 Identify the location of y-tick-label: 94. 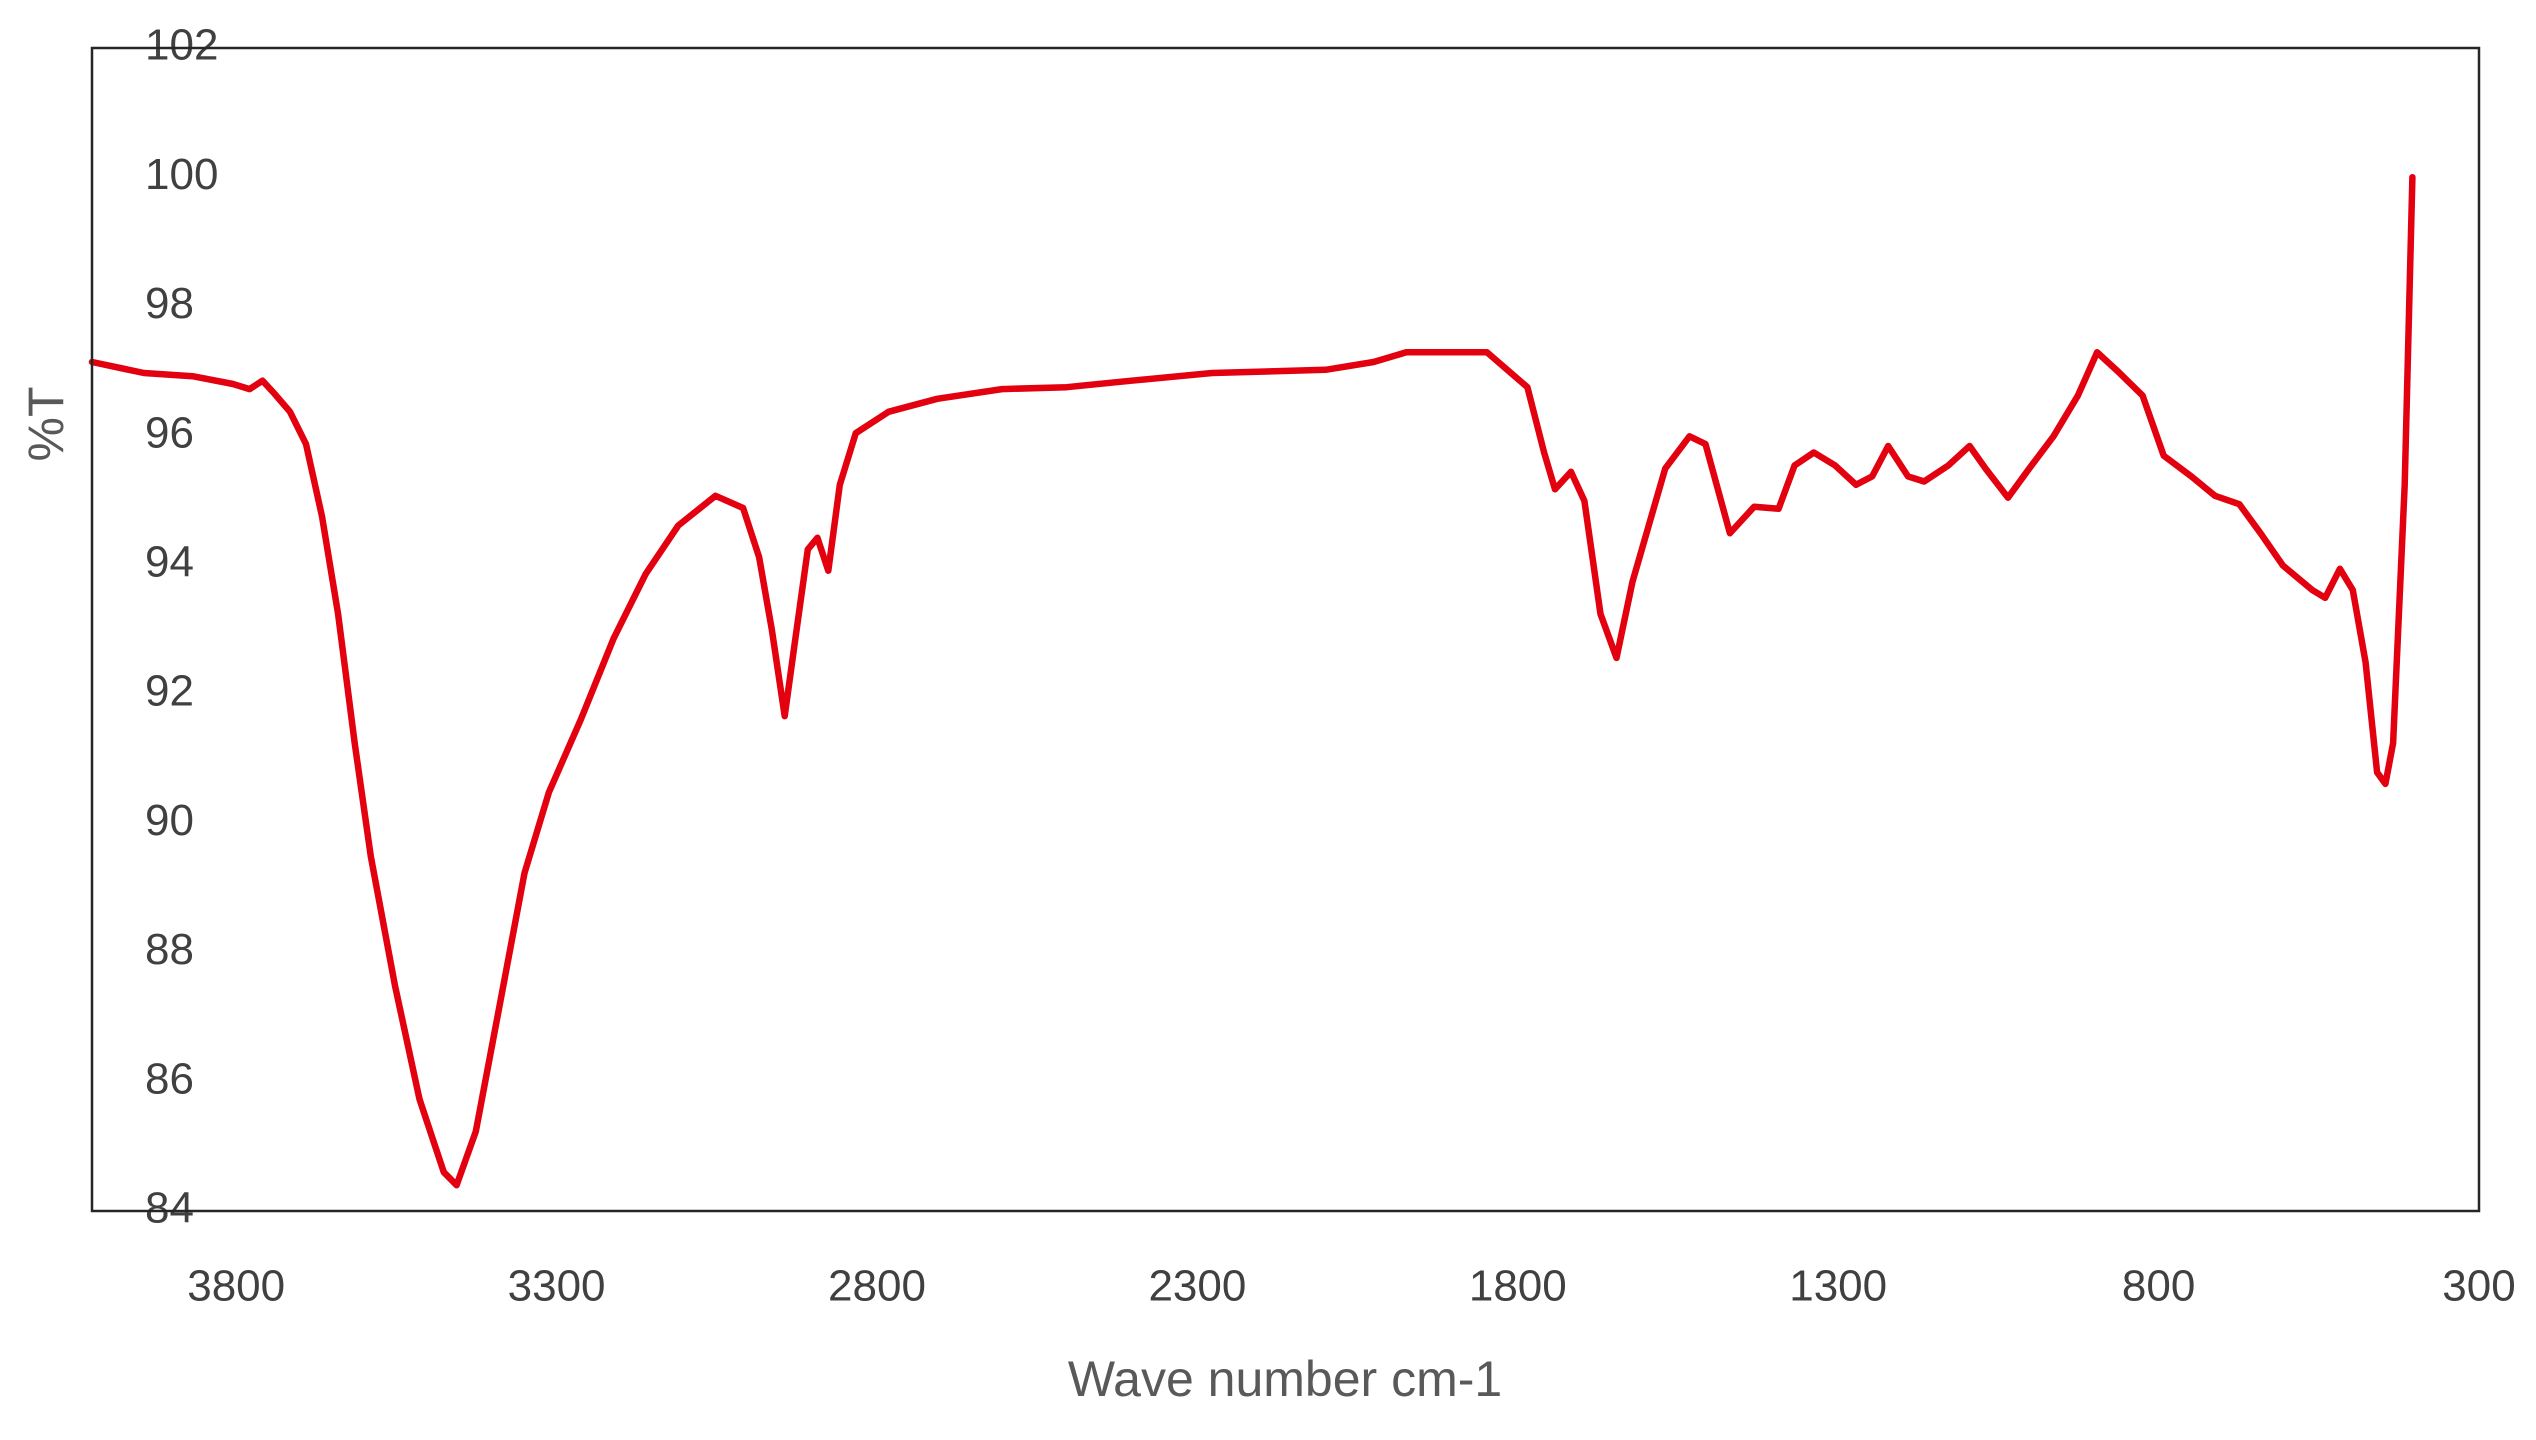
(169, 562).